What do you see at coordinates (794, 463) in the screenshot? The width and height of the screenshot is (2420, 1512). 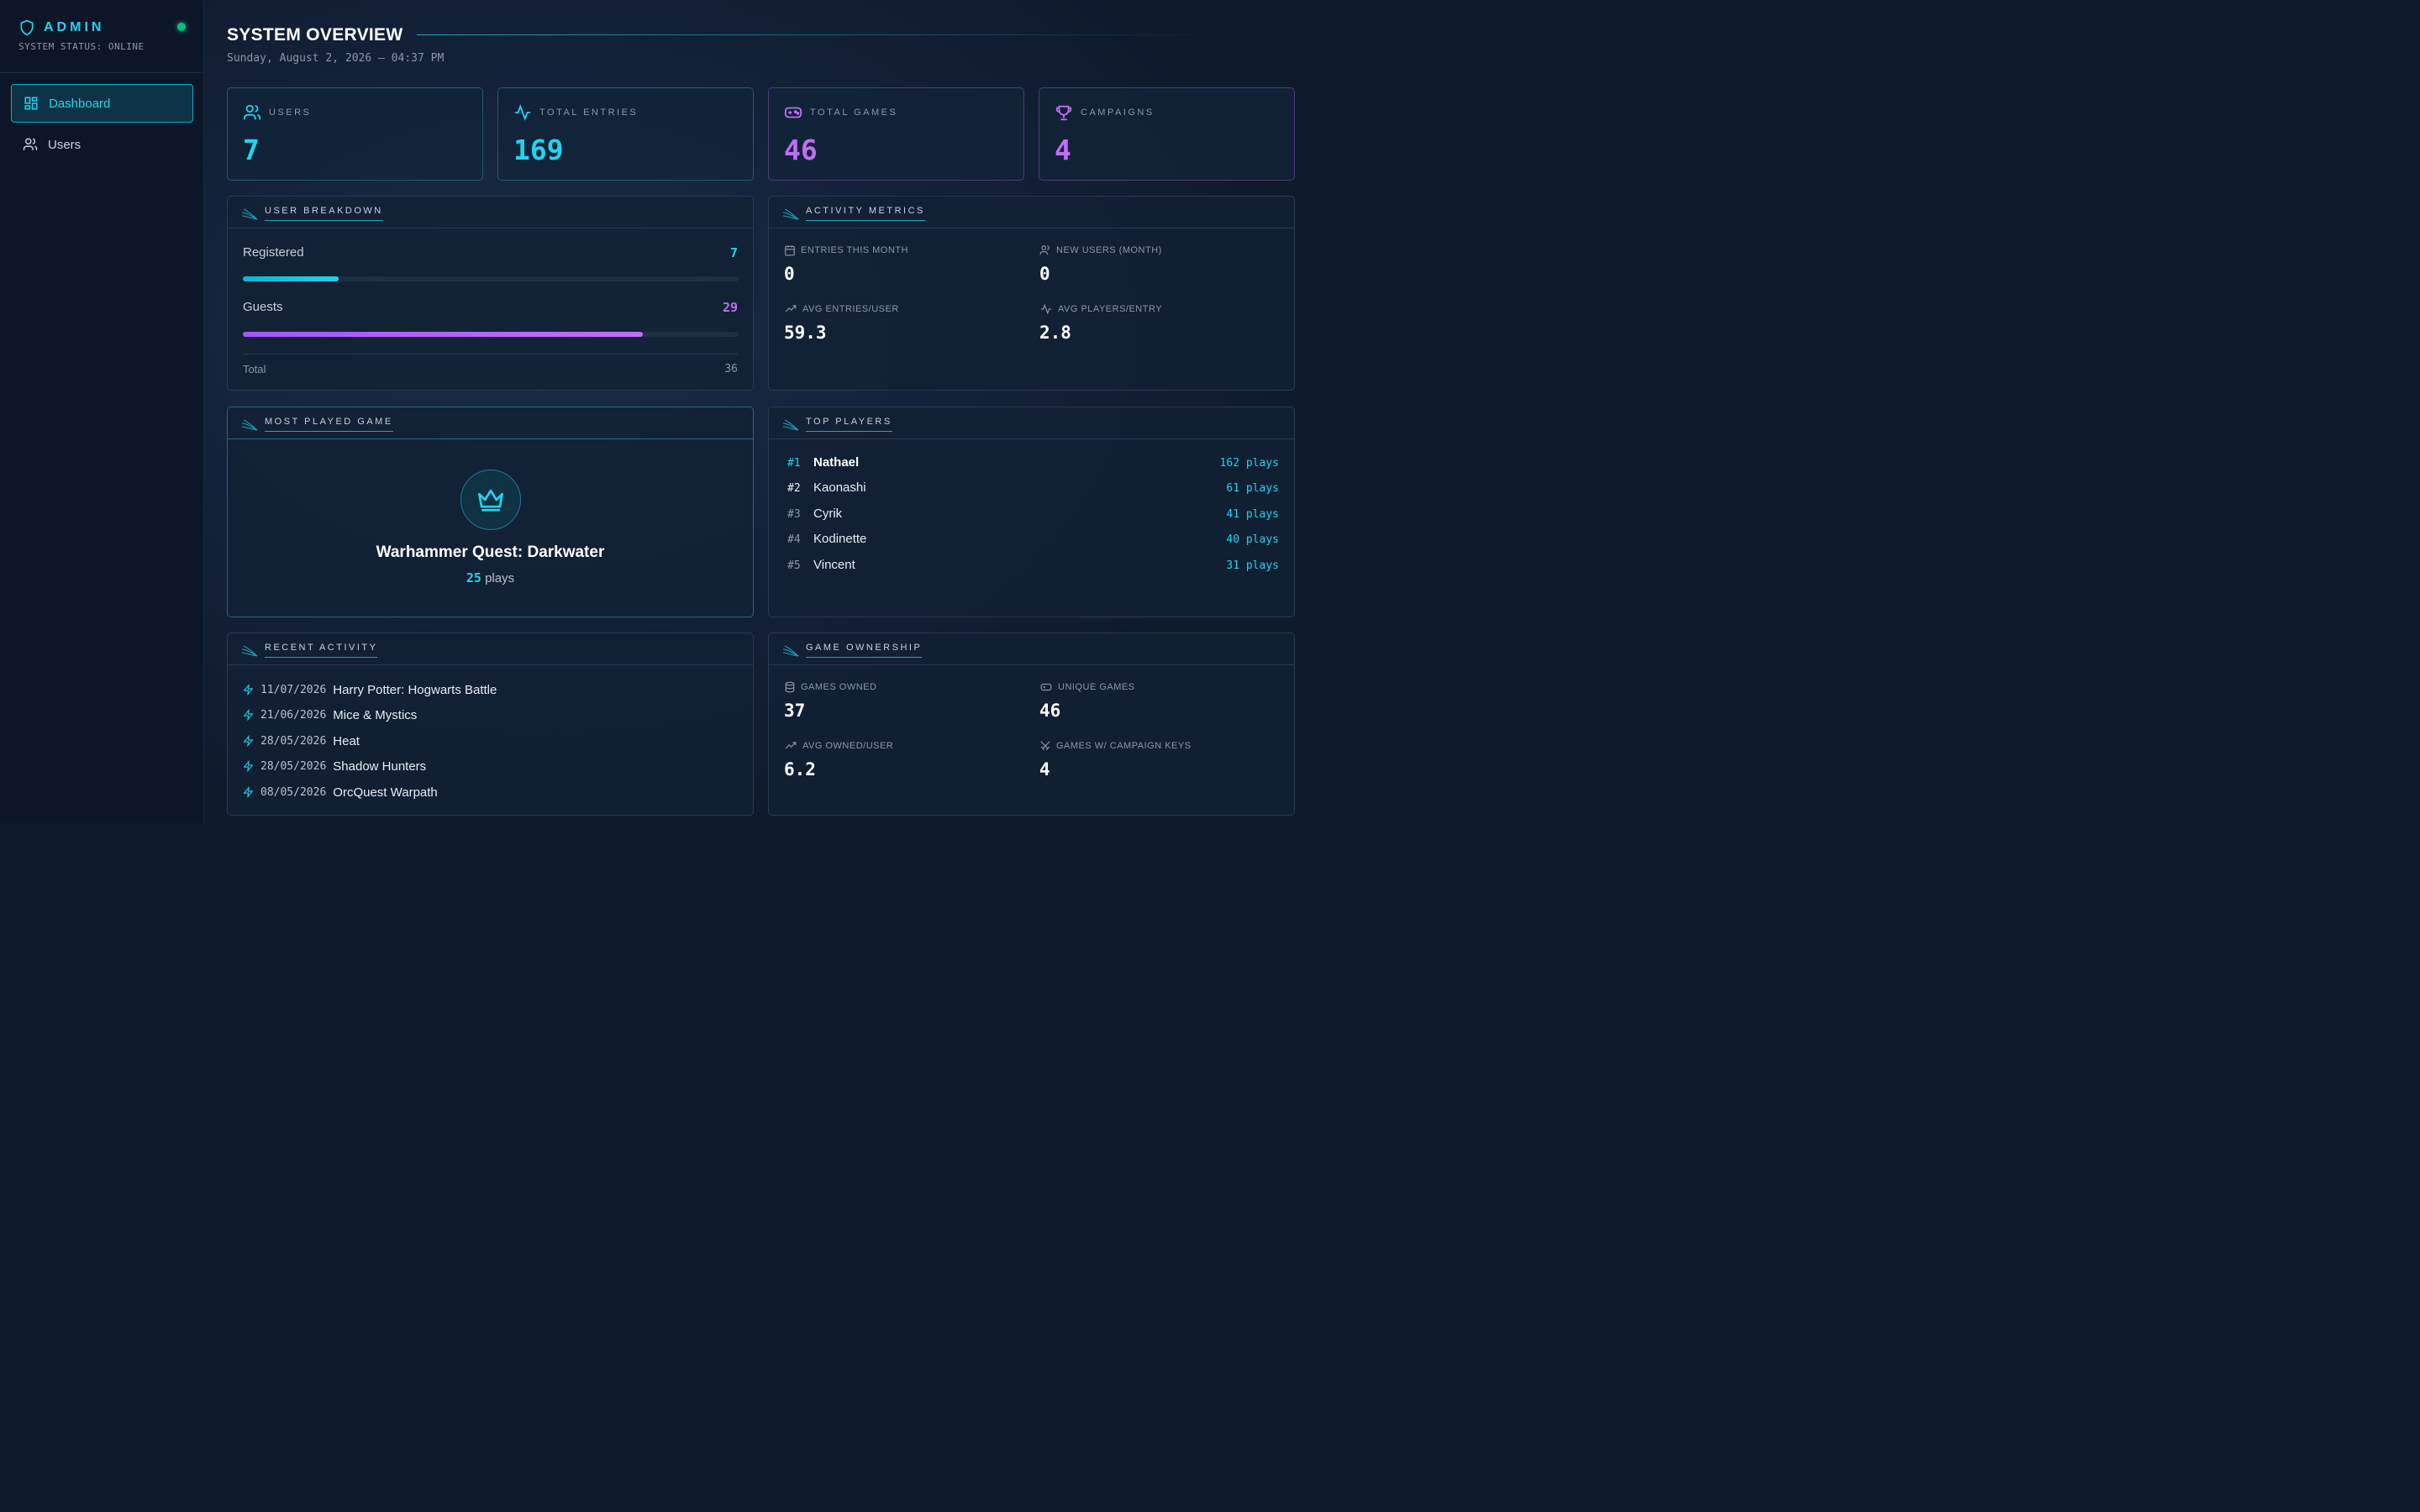 I see `player-rank: #1` at bounding box center [794, 463].